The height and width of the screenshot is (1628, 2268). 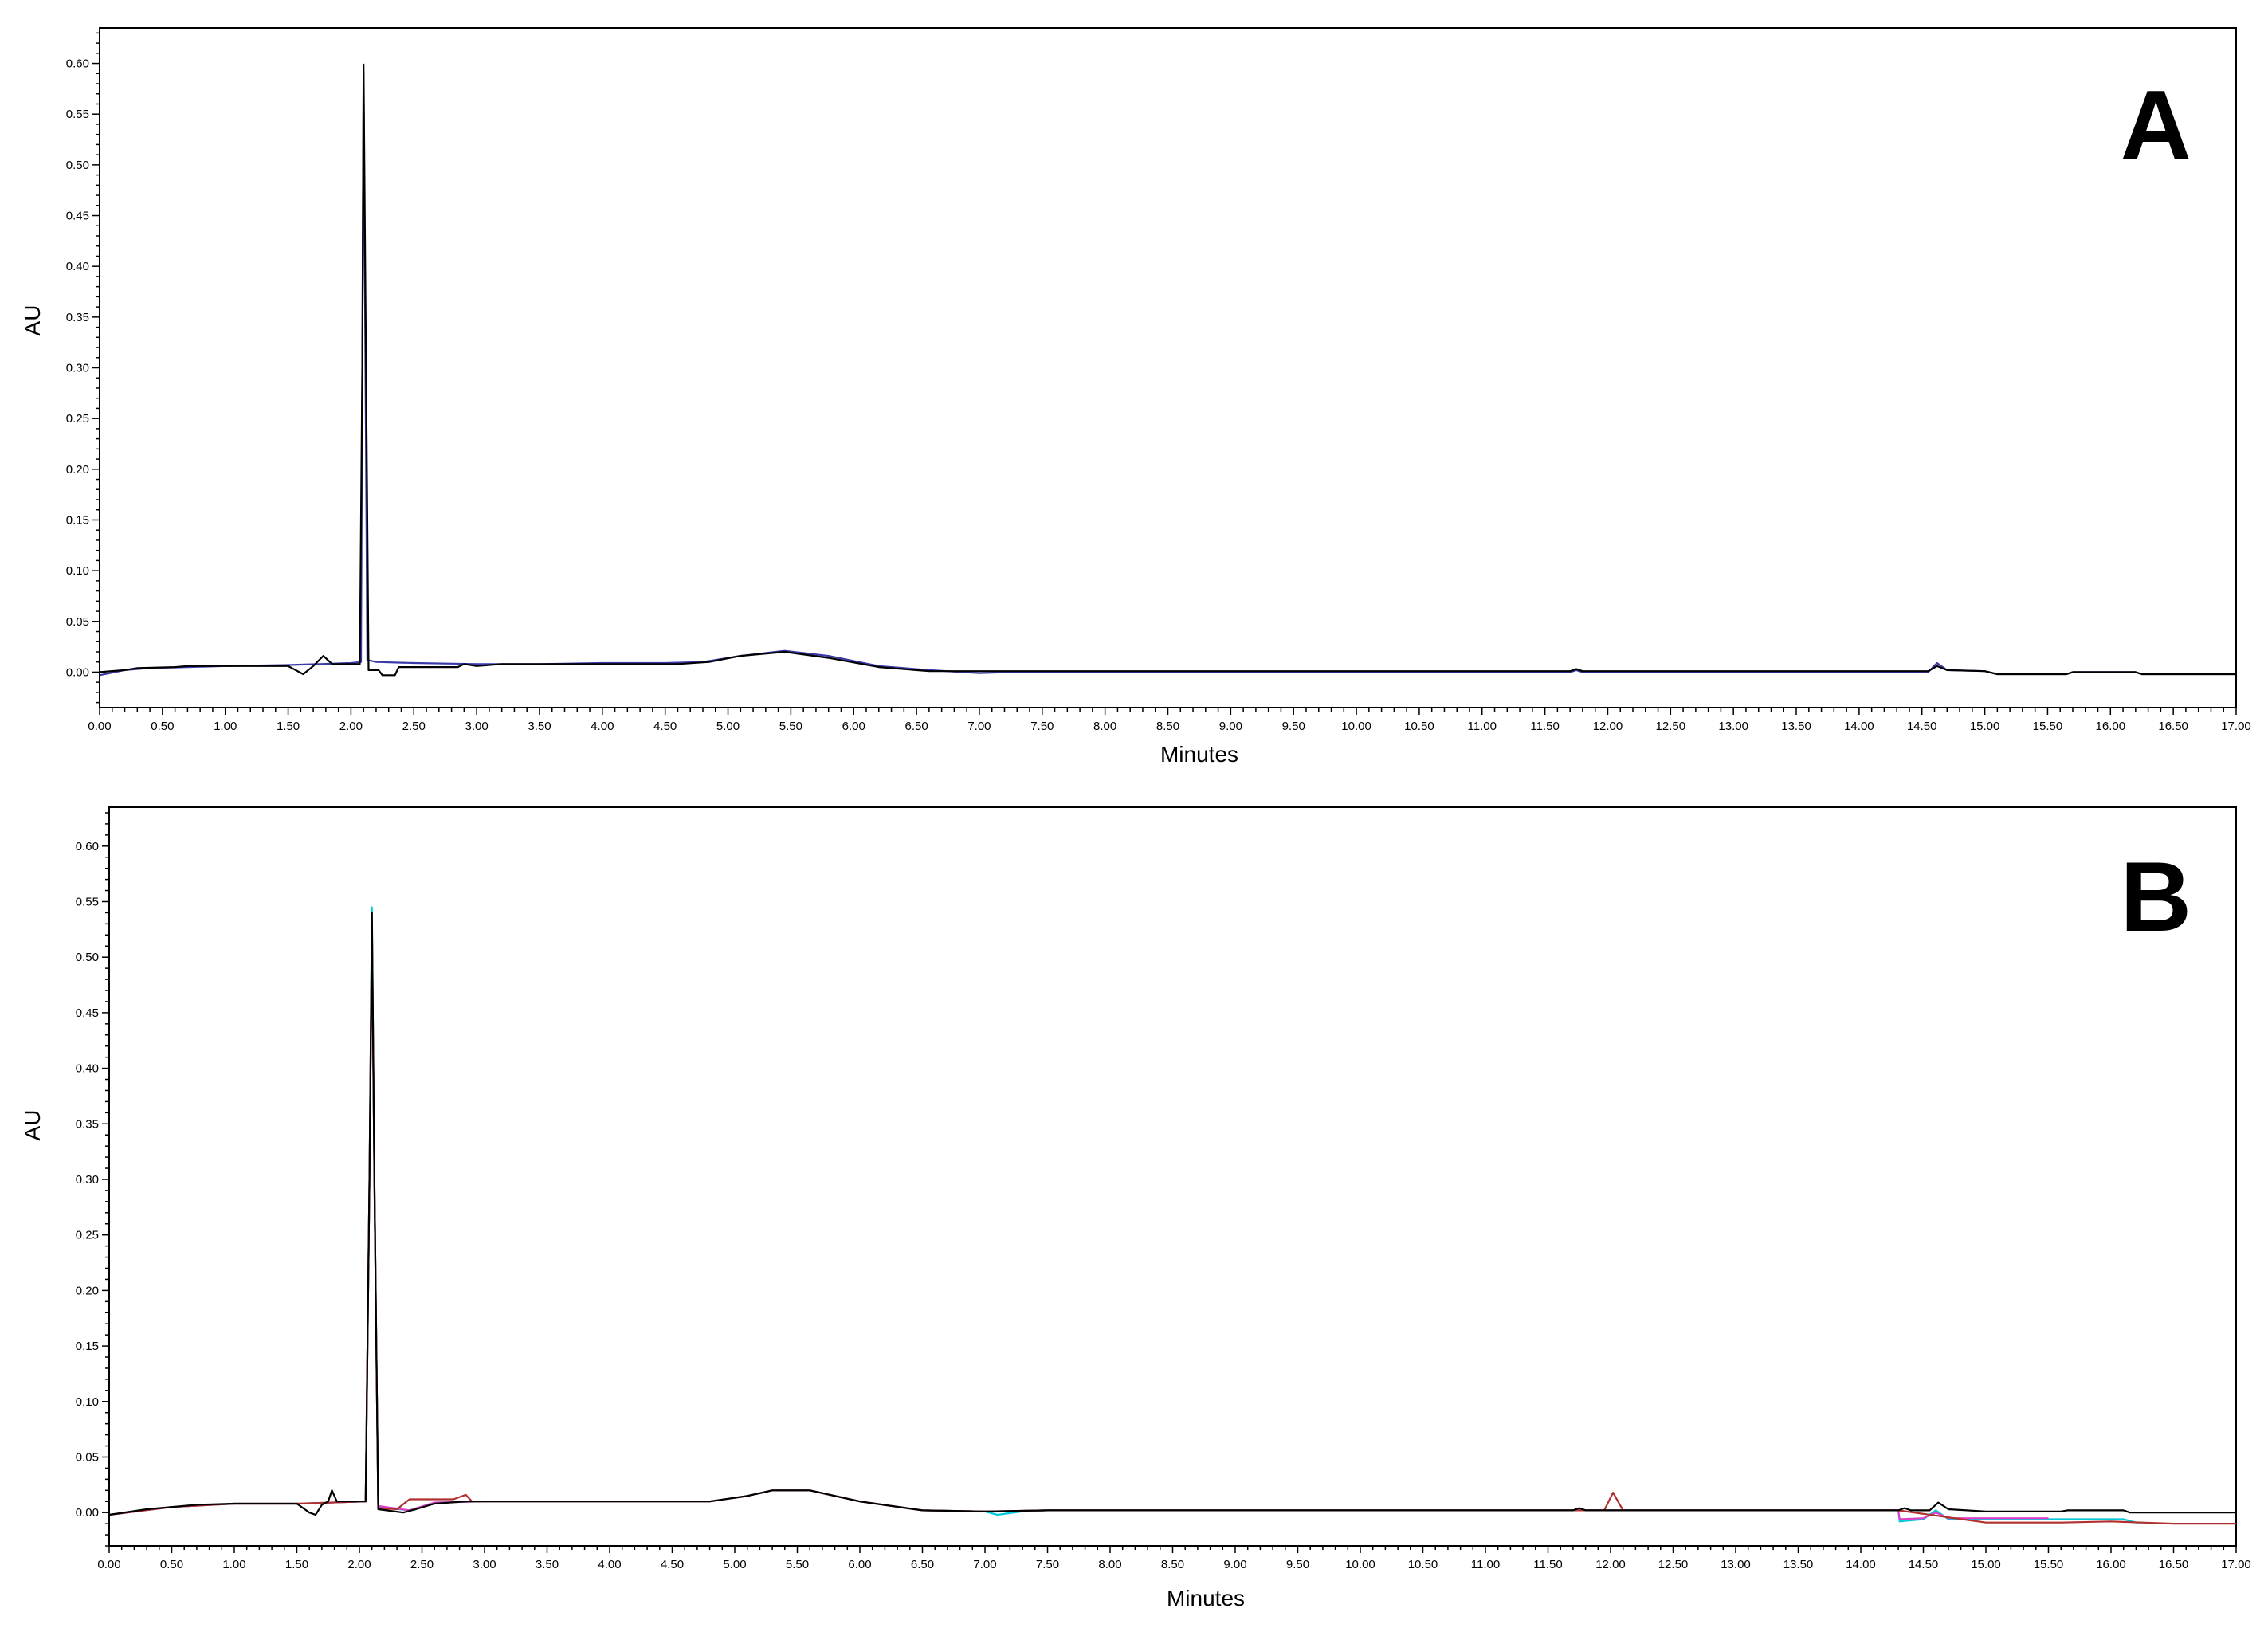 What do you see at coordinates (1485, 1564) in the screenshot?
I see `x-tick-label: 11.00` at bounding box center [1485, 1564].